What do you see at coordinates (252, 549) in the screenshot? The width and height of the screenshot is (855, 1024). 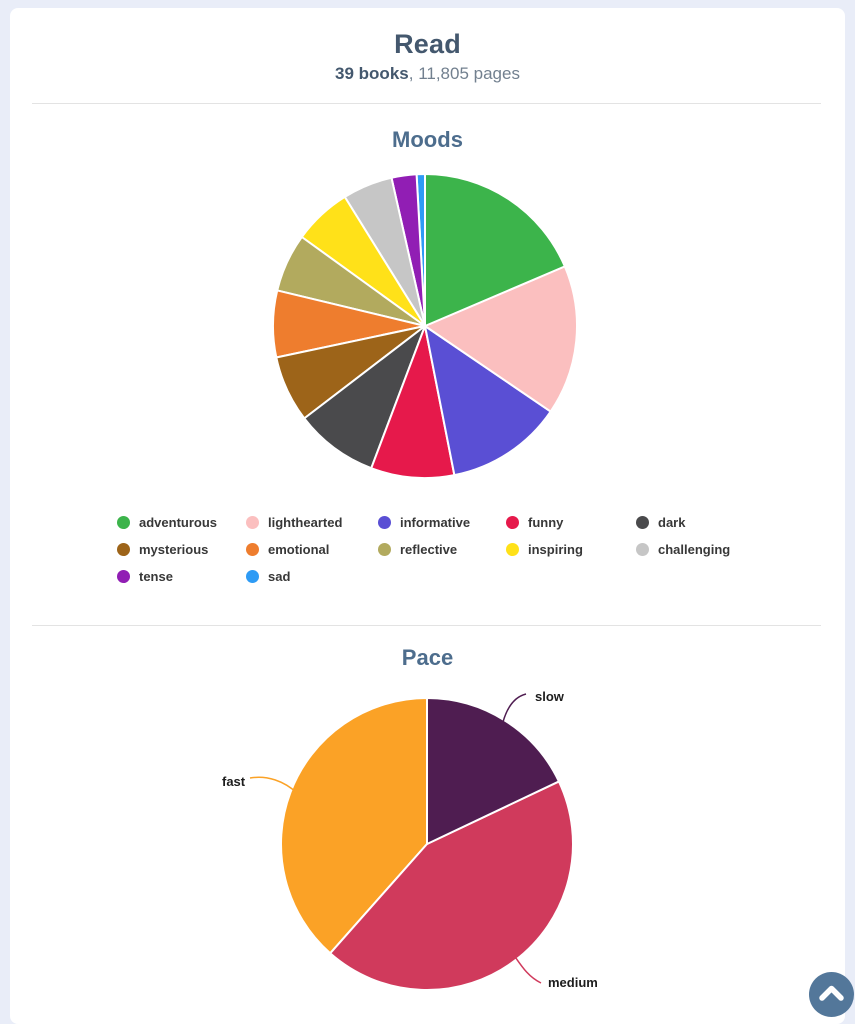 I see `legend-dot-emotional` at bounding box center [252, 549].